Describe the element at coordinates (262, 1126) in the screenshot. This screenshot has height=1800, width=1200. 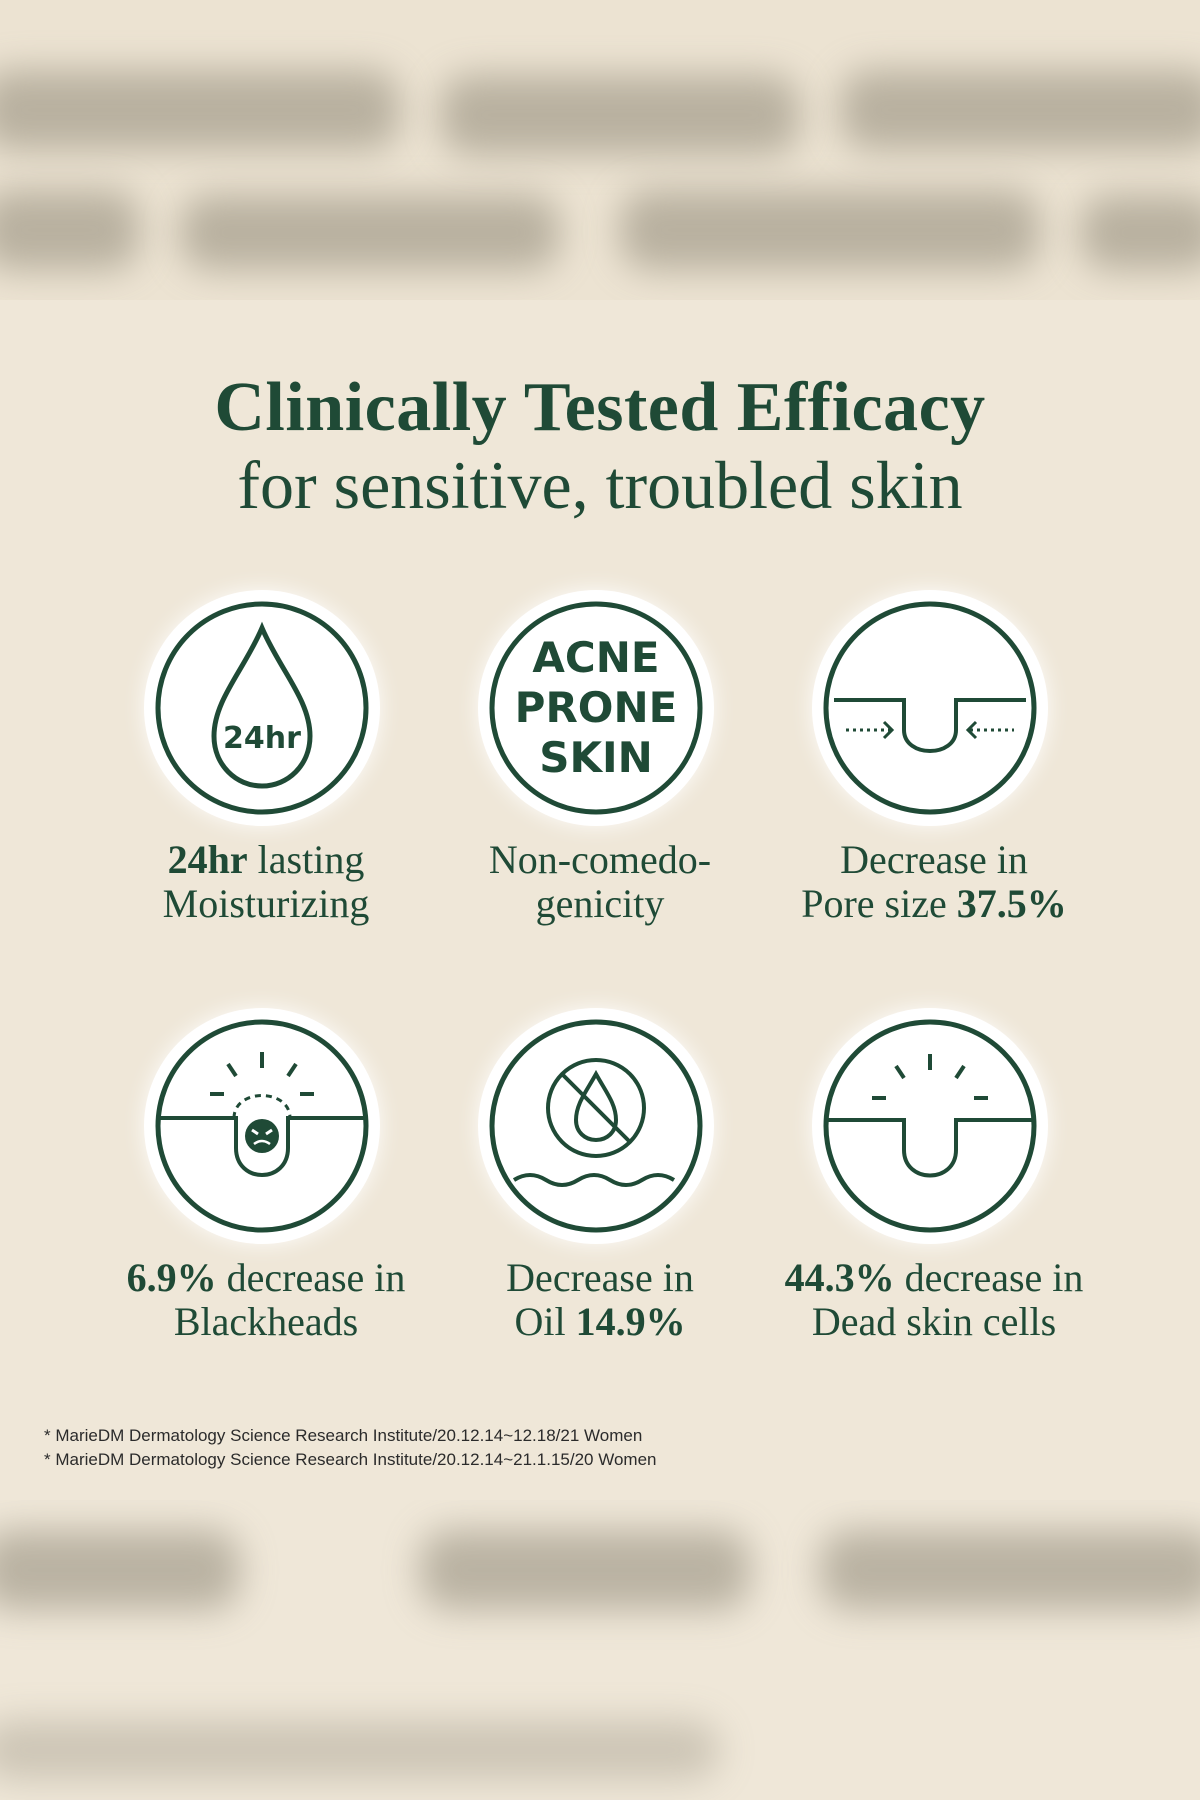
I see `blackhead-icon` at that location.